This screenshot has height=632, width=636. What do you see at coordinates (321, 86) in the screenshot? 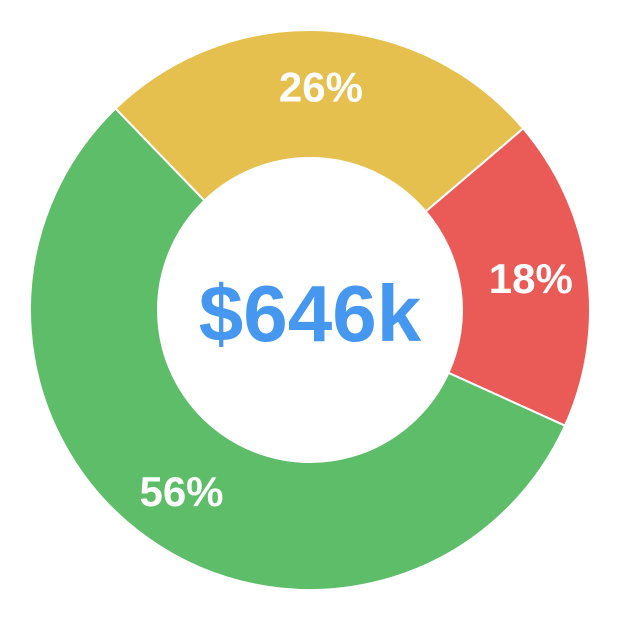
I see `slice-label-1: 26%` at bounding box center [321, 86].